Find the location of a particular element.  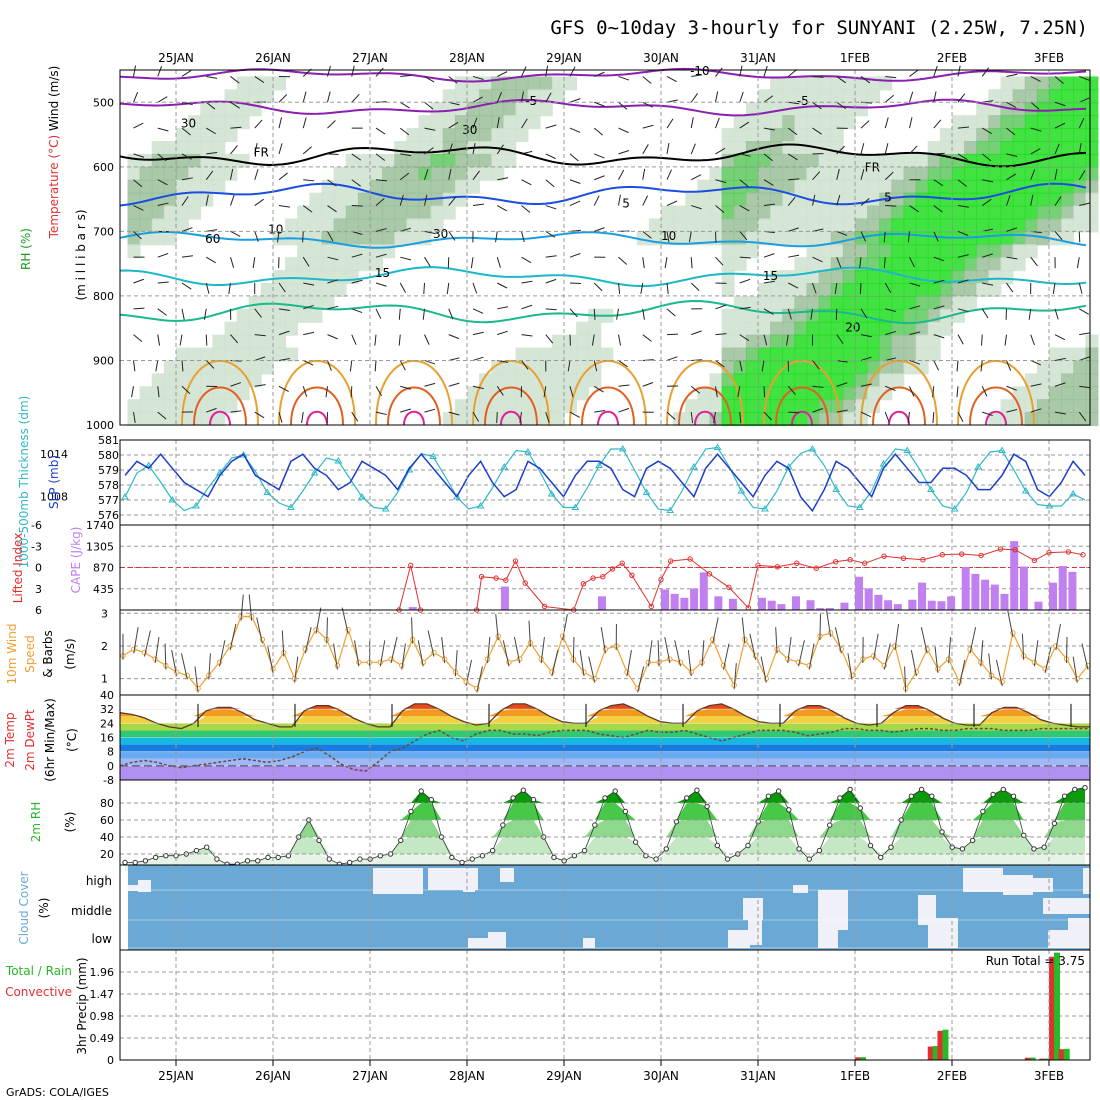

cloud-row-label: high is located at coordinates (99, 881).